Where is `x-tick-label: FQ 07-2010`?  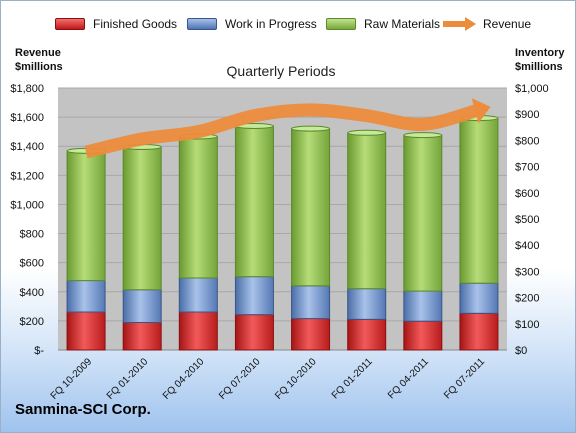
x-tick-label: FQ 07-2010 is located at coordinates (240, 378).